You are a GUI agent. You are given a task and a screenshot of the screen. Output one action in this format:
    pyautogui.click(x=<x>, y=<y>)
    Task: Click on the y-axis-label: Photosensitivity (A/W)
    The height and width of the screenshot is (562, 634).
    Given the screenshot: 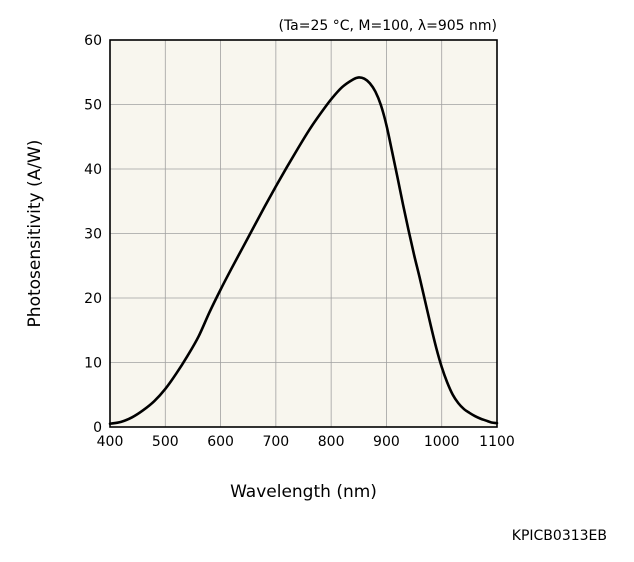 What is the action you would take?
    pyautogui.click(x=35, y=234)
    